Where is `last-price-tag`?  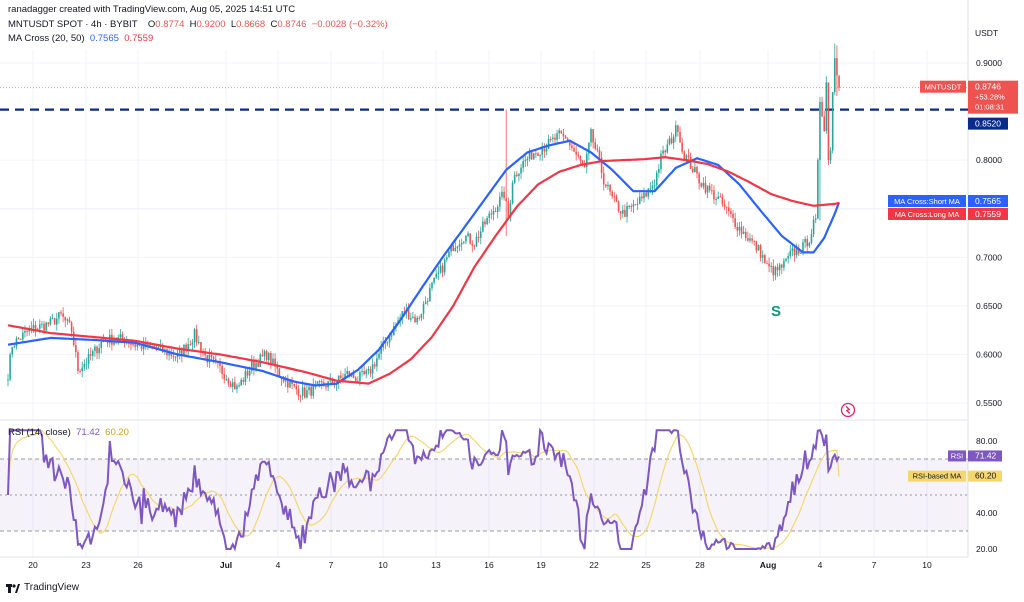
last-price-tag is located at coordinates (993, 97).